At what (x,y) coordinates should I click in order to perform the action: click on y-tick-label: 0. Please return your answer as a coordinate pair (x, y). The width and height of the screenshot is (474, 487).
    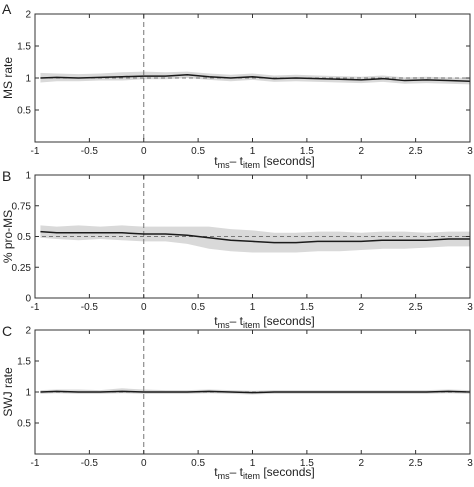
    Looking at the image, I should click on (28, 299).